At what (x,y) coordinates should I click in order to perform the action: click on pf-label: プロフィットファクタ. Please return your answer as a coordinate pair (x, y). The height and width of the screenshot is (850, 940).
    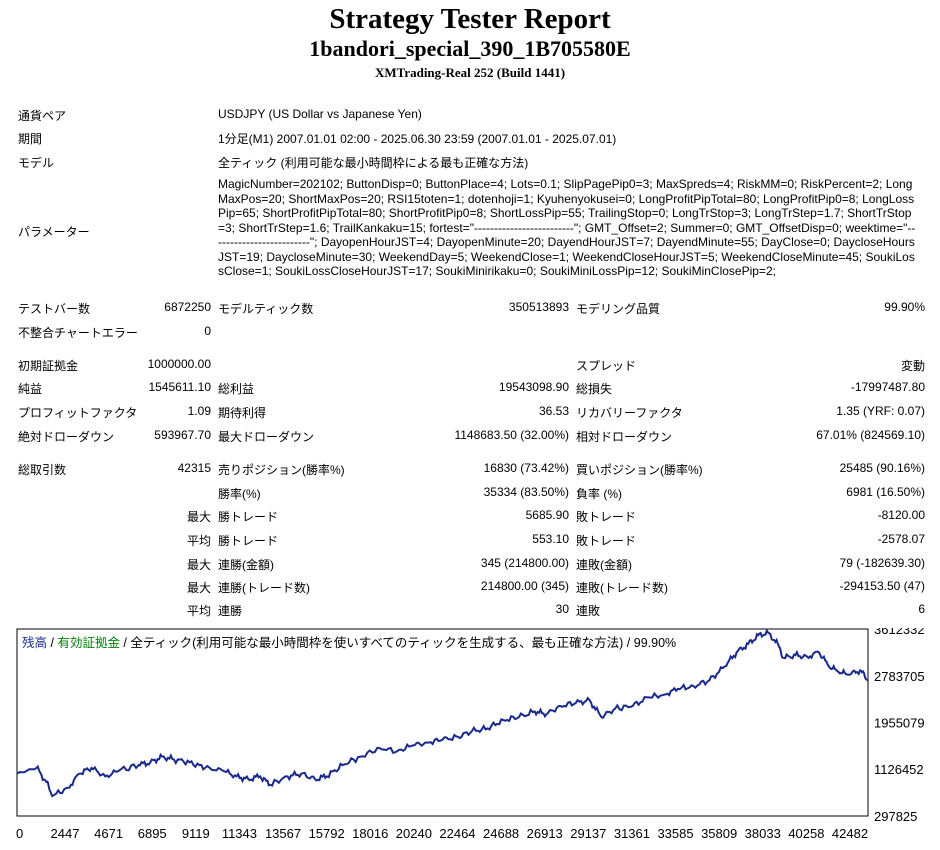
    Looking at the image, I should click on (78, 413).